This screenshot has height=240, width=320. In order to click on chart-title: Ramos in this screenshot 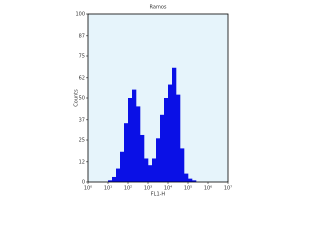, I will do `click(158, 8)`.